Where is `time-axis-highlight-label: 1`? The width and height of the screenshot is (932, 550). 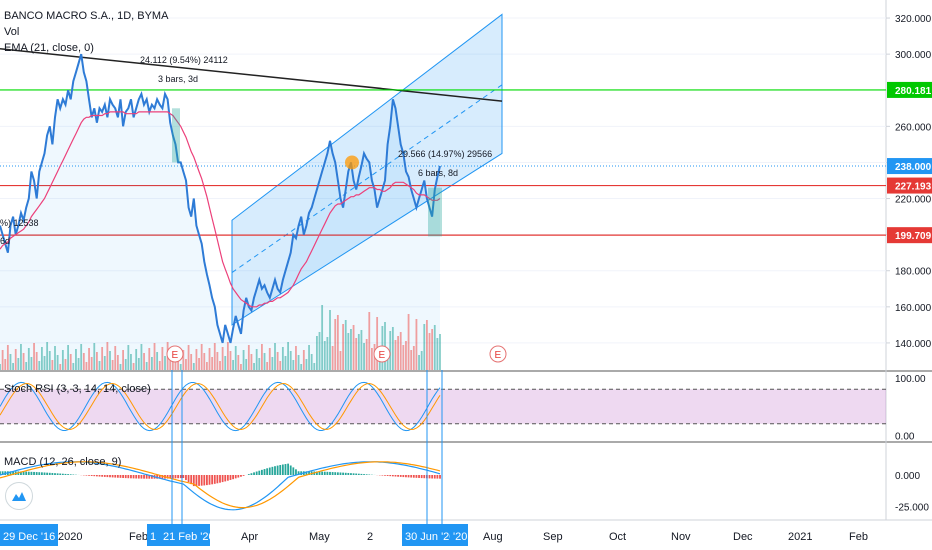 time-axis-highlight-label: 1 is located at coordinates (153, 537).